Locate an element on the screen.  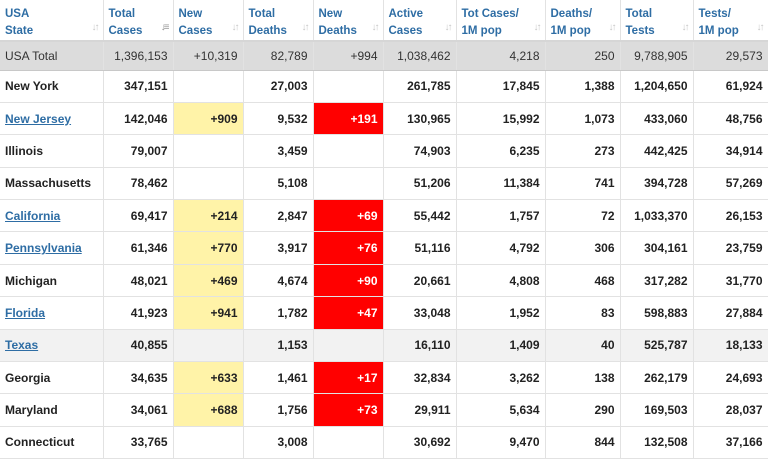
cell-tests-per-1m: 27,884 is located at coordinates (730, 313).